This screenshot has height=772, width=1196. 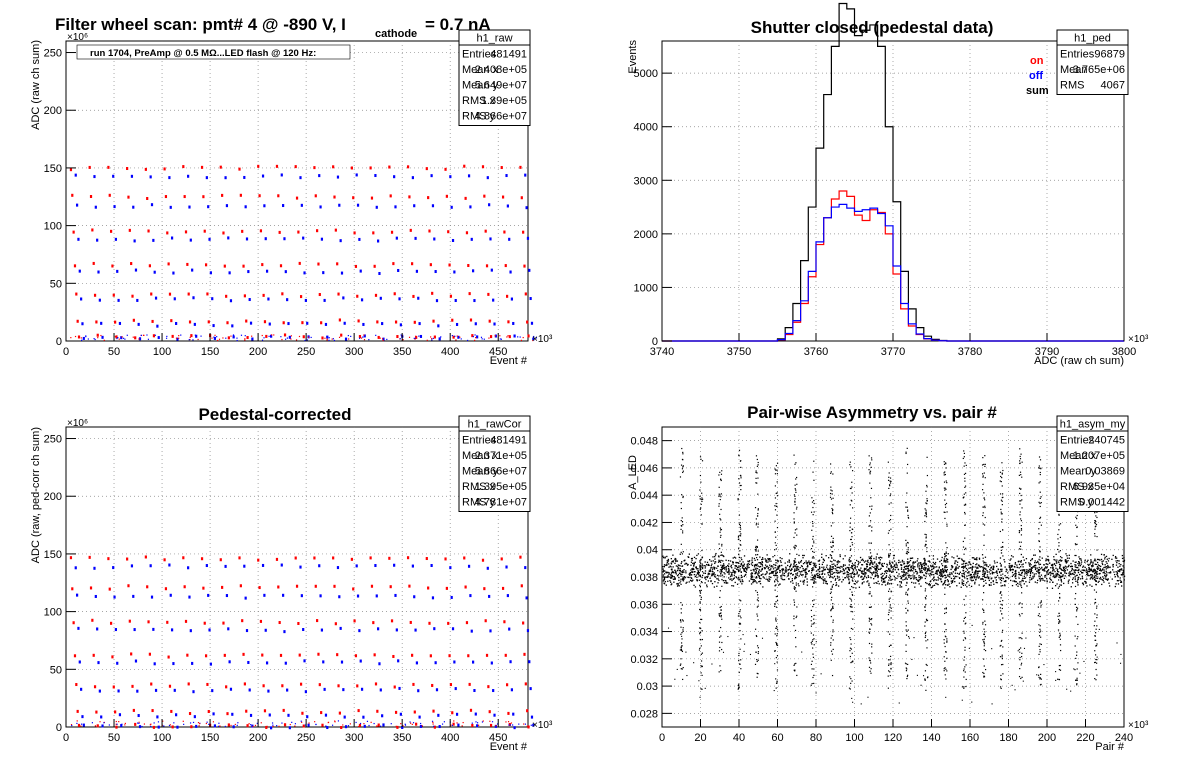 What do you see at coordinates (893, 352) in the screenshot?
I see `x-tick-label: 3770` at bounding box center [893, 352].